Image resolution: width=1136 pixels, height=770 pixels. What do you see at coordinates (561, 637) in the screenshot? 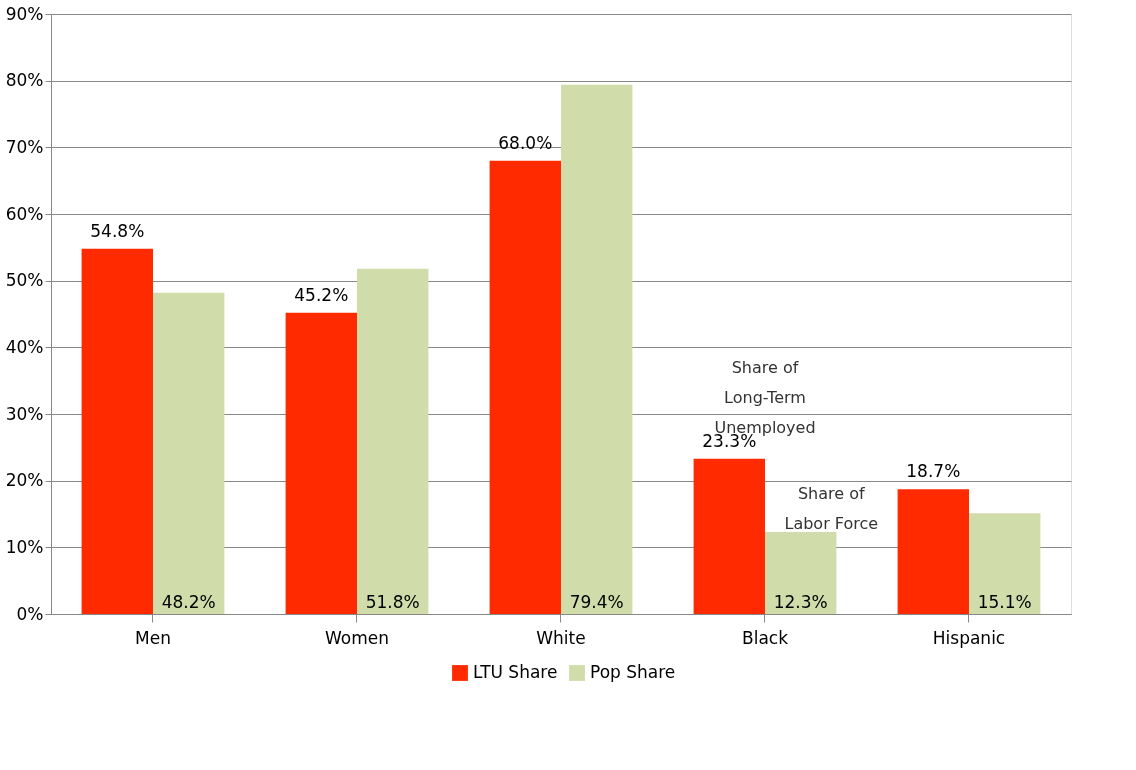
I see `x-tick-label: White` at bounding box center [561, 637].